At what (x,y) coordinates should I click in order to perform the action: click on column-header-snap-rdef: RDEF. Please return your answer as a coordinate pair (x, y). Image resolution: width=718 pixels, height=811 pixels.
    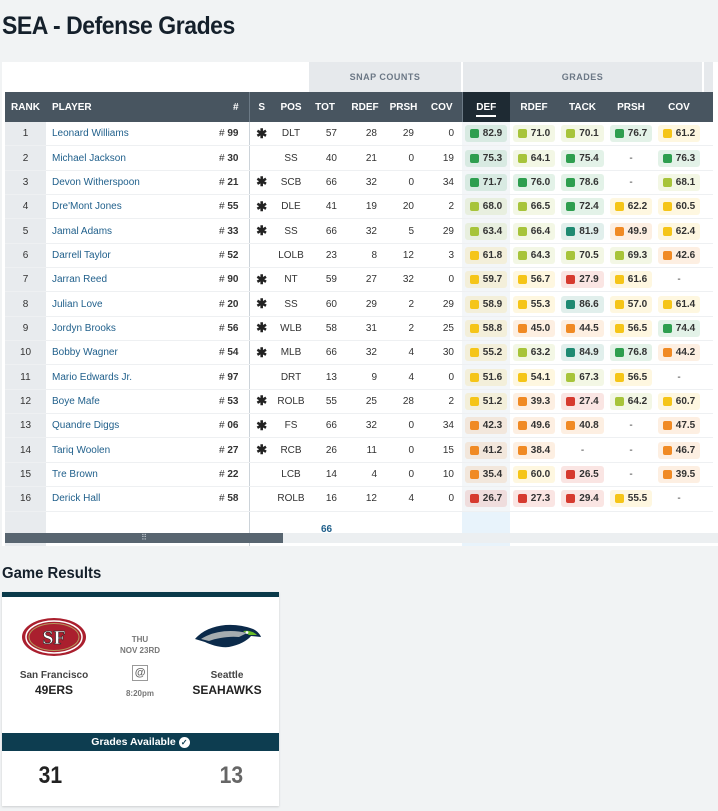
    Looking at the image, I should click on (365, 107).